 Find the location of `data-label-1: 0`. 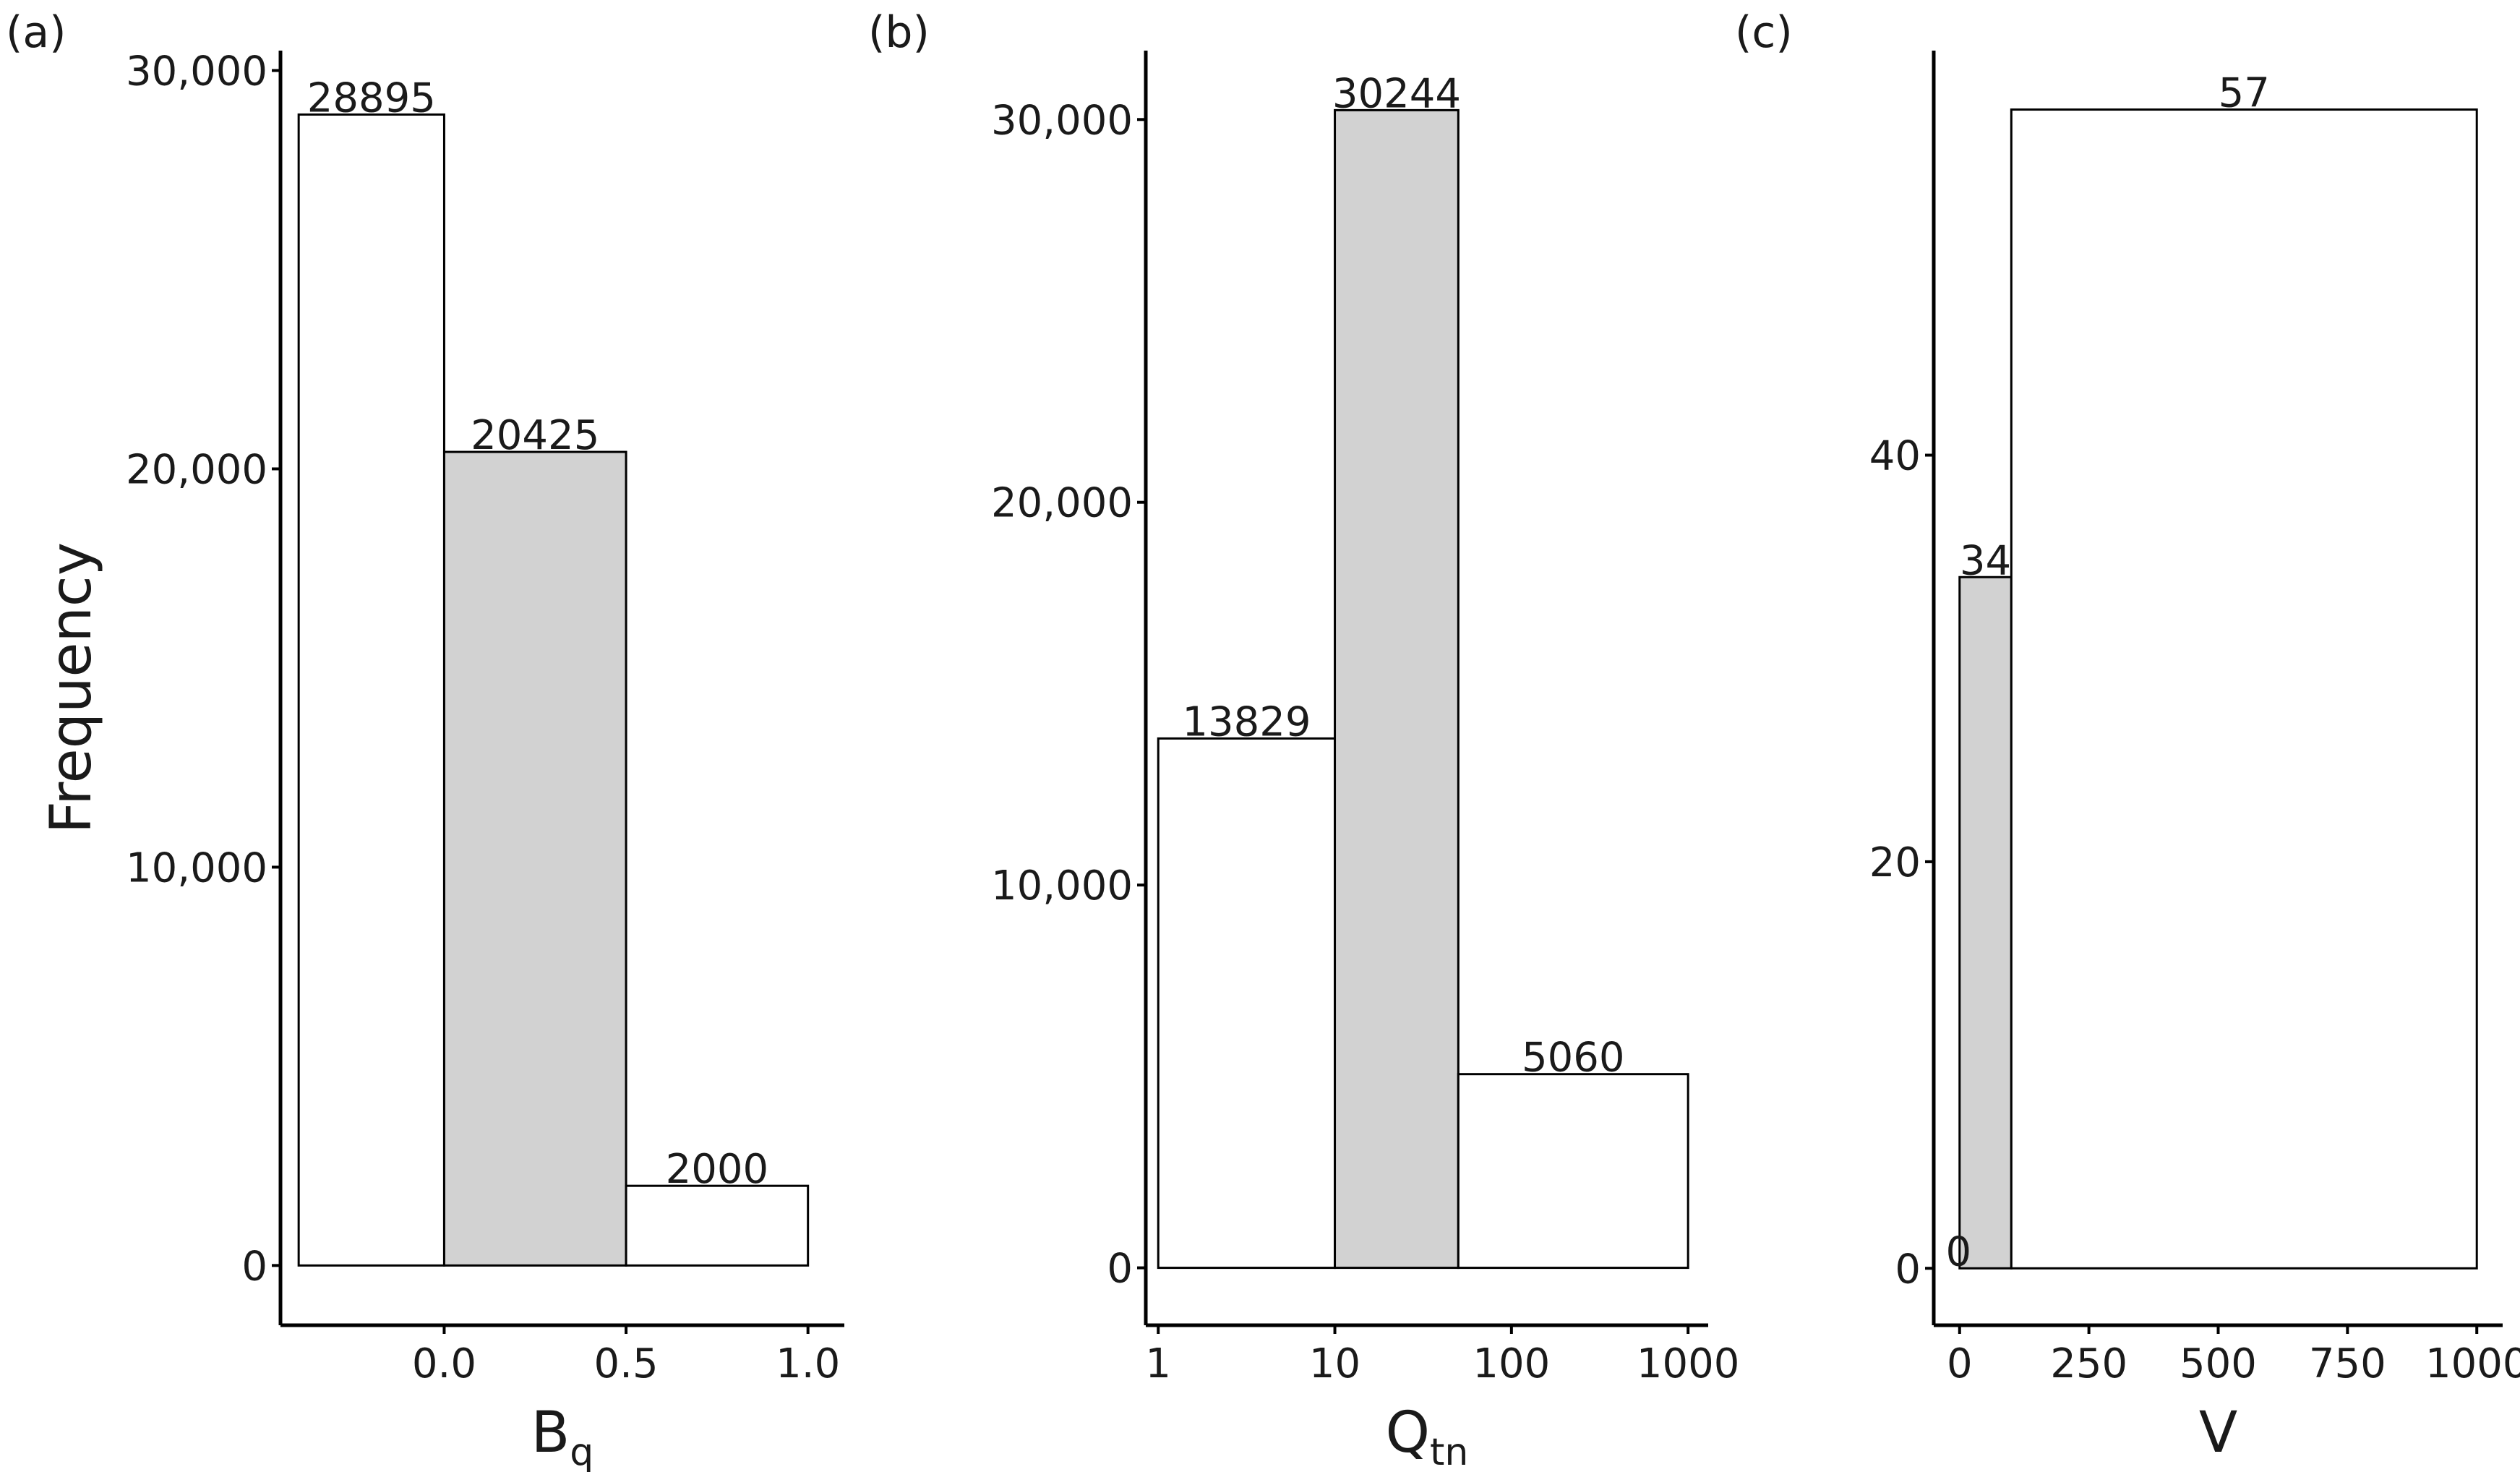

data-label-1: 0 is located at coordinates (1959, 1252).